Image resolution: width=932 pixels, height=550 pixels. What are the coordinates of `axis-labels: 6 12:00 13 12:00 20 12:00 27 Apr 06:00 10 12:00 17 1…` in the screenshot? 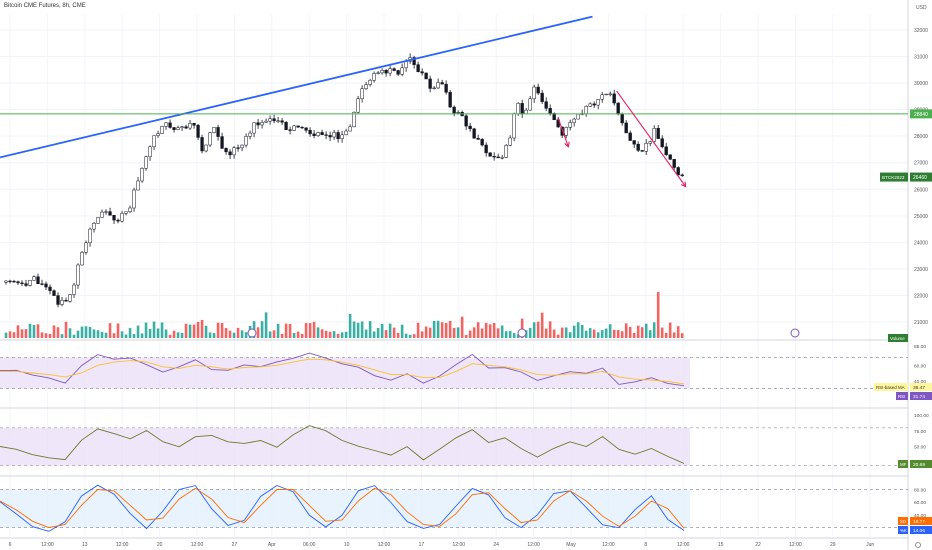 It's located at (465, 545).